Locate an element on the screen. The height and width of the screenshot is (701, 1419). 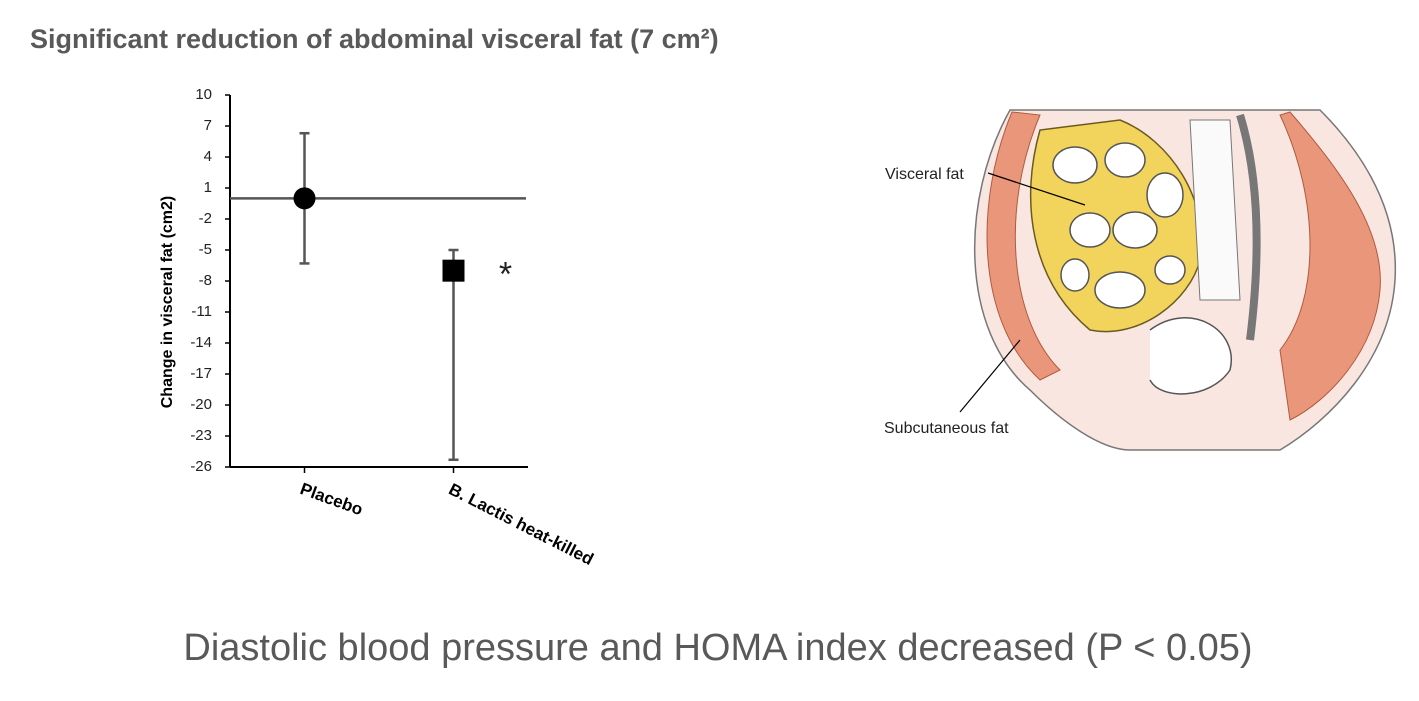
y-tick-label: -23 is located at coordinates (201, 435).